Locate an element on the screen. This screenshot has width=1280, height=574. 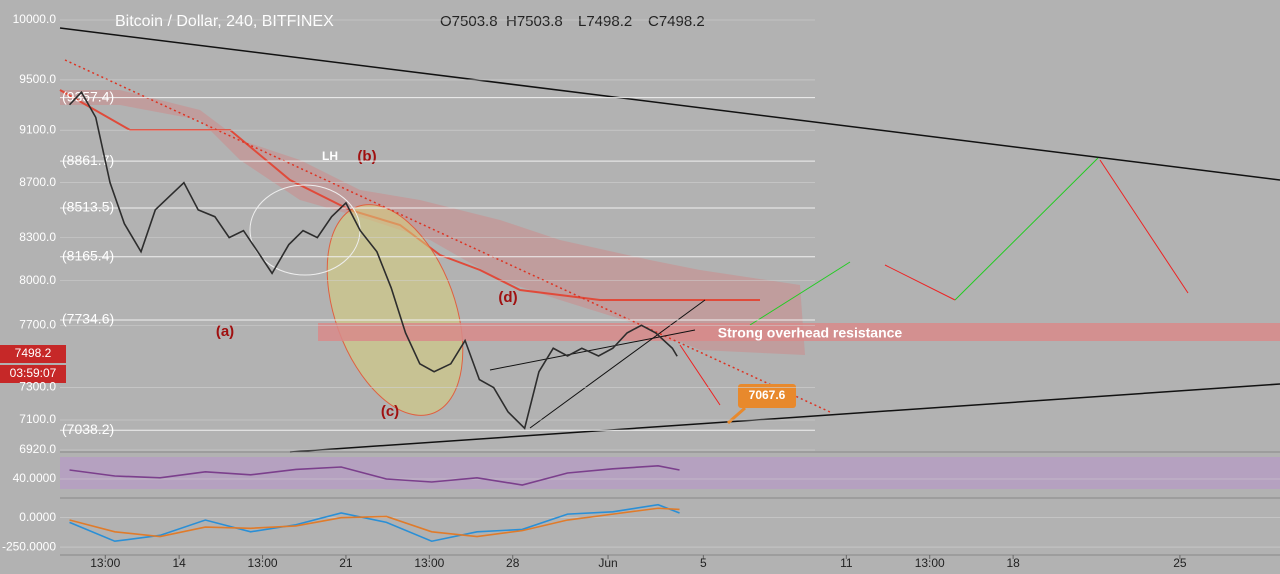
level-label: (7734.6) is located at coordinates (88, 319).